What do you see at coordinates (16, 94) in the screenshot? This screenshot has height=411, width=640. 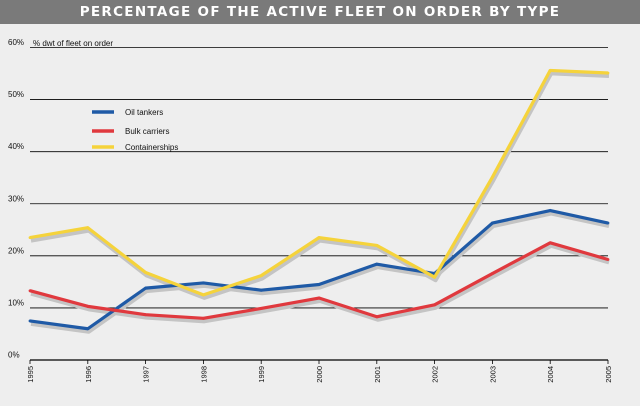 I see `y-tick-label: 50%` at bounding box center [16, 94].